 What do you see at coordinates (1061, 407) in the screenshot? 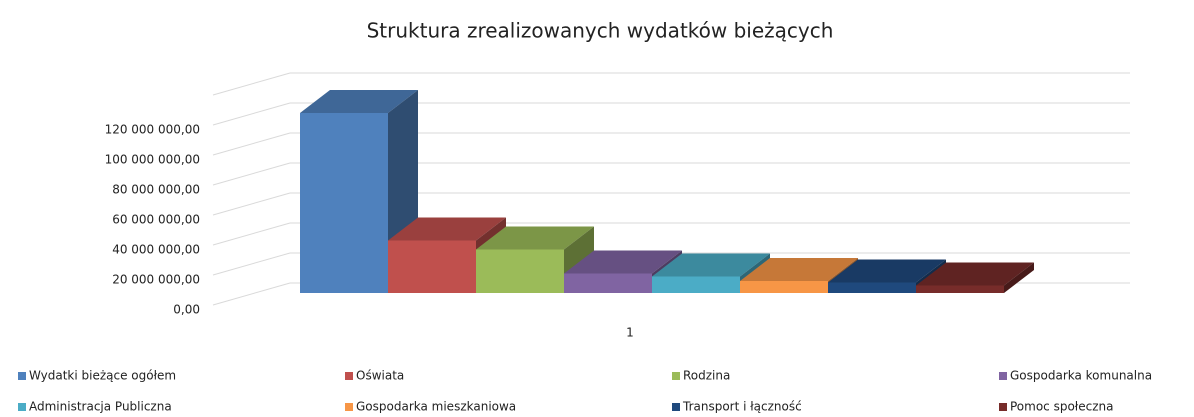
I see `legend-label: Pomoc społeczna` at bounding box center [1061, 407].